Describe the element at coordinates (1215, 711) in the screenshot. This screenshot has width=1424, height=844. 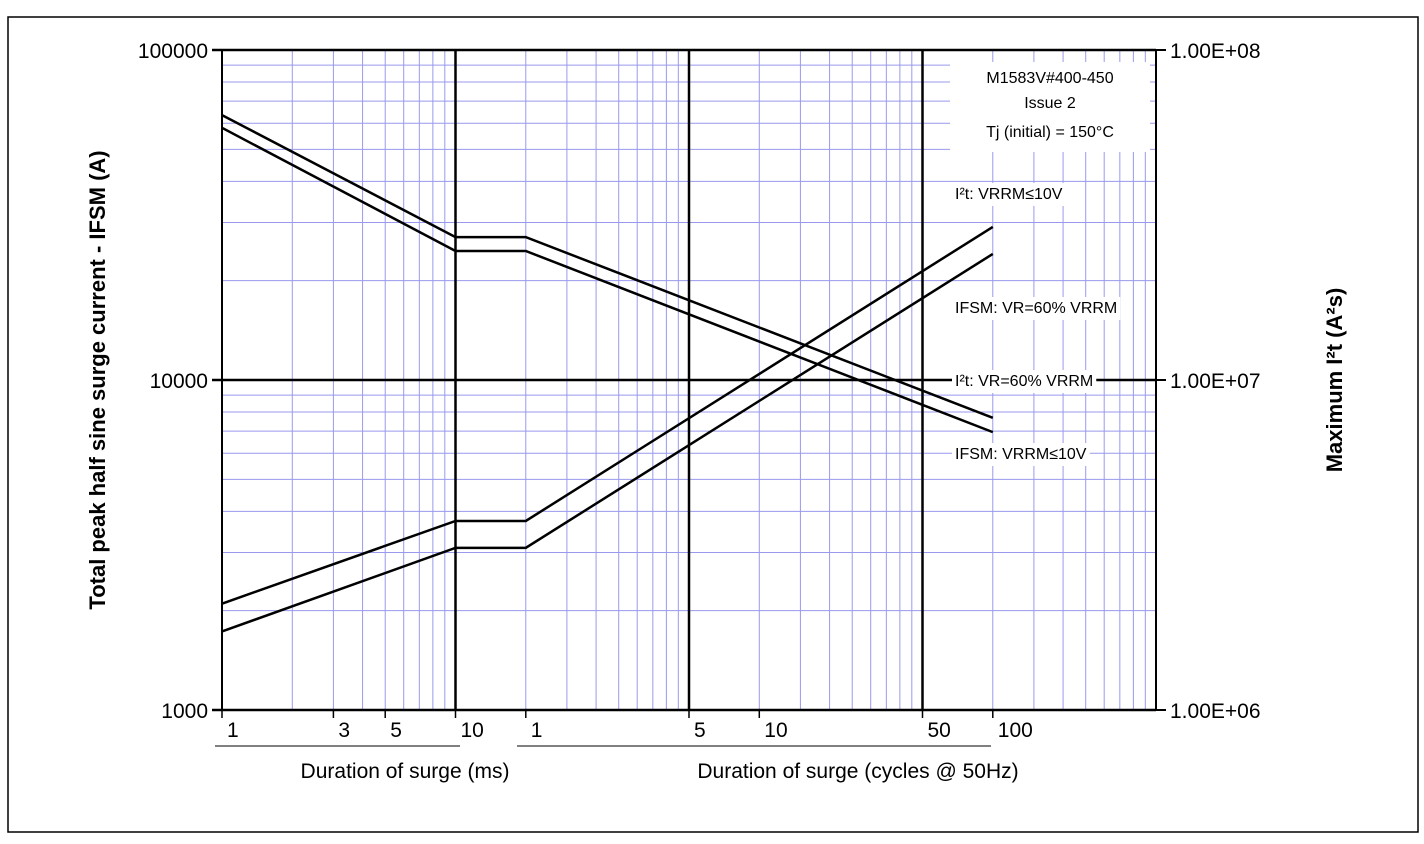
I see `y2-tick-label: 1.00E+06` at that location.